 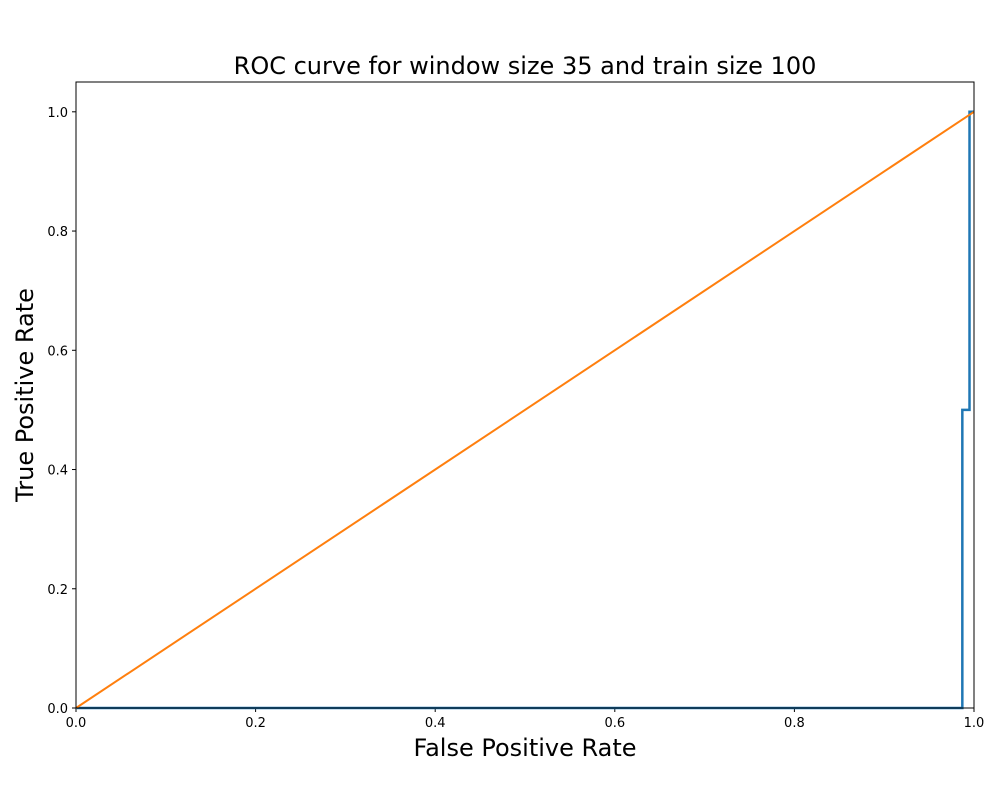 What do you see at coordinates (76, 723) in the screenshot?
I see `x-tick-label: 0.0` at bounding box center [76, 723].